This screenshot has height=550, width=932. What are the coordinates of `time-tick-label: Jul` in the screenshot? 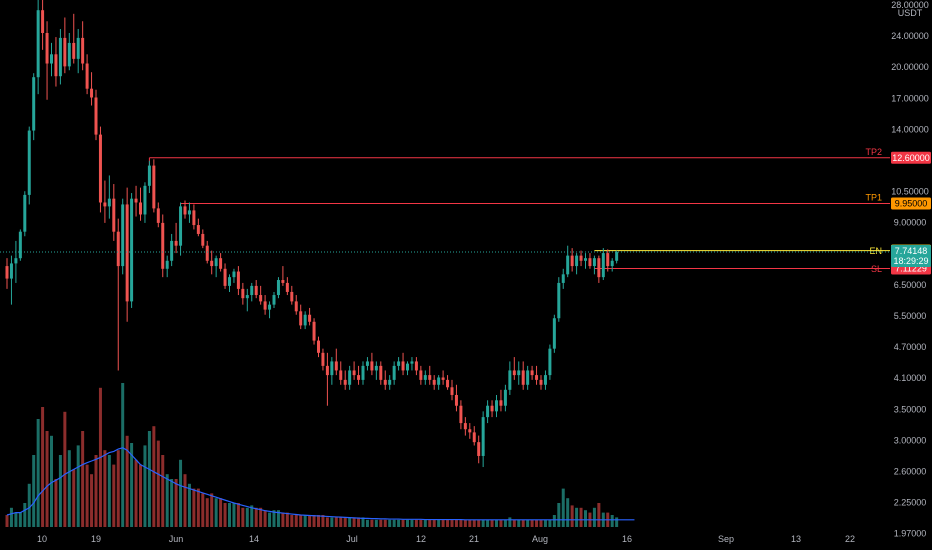 It's located at (352, 539).